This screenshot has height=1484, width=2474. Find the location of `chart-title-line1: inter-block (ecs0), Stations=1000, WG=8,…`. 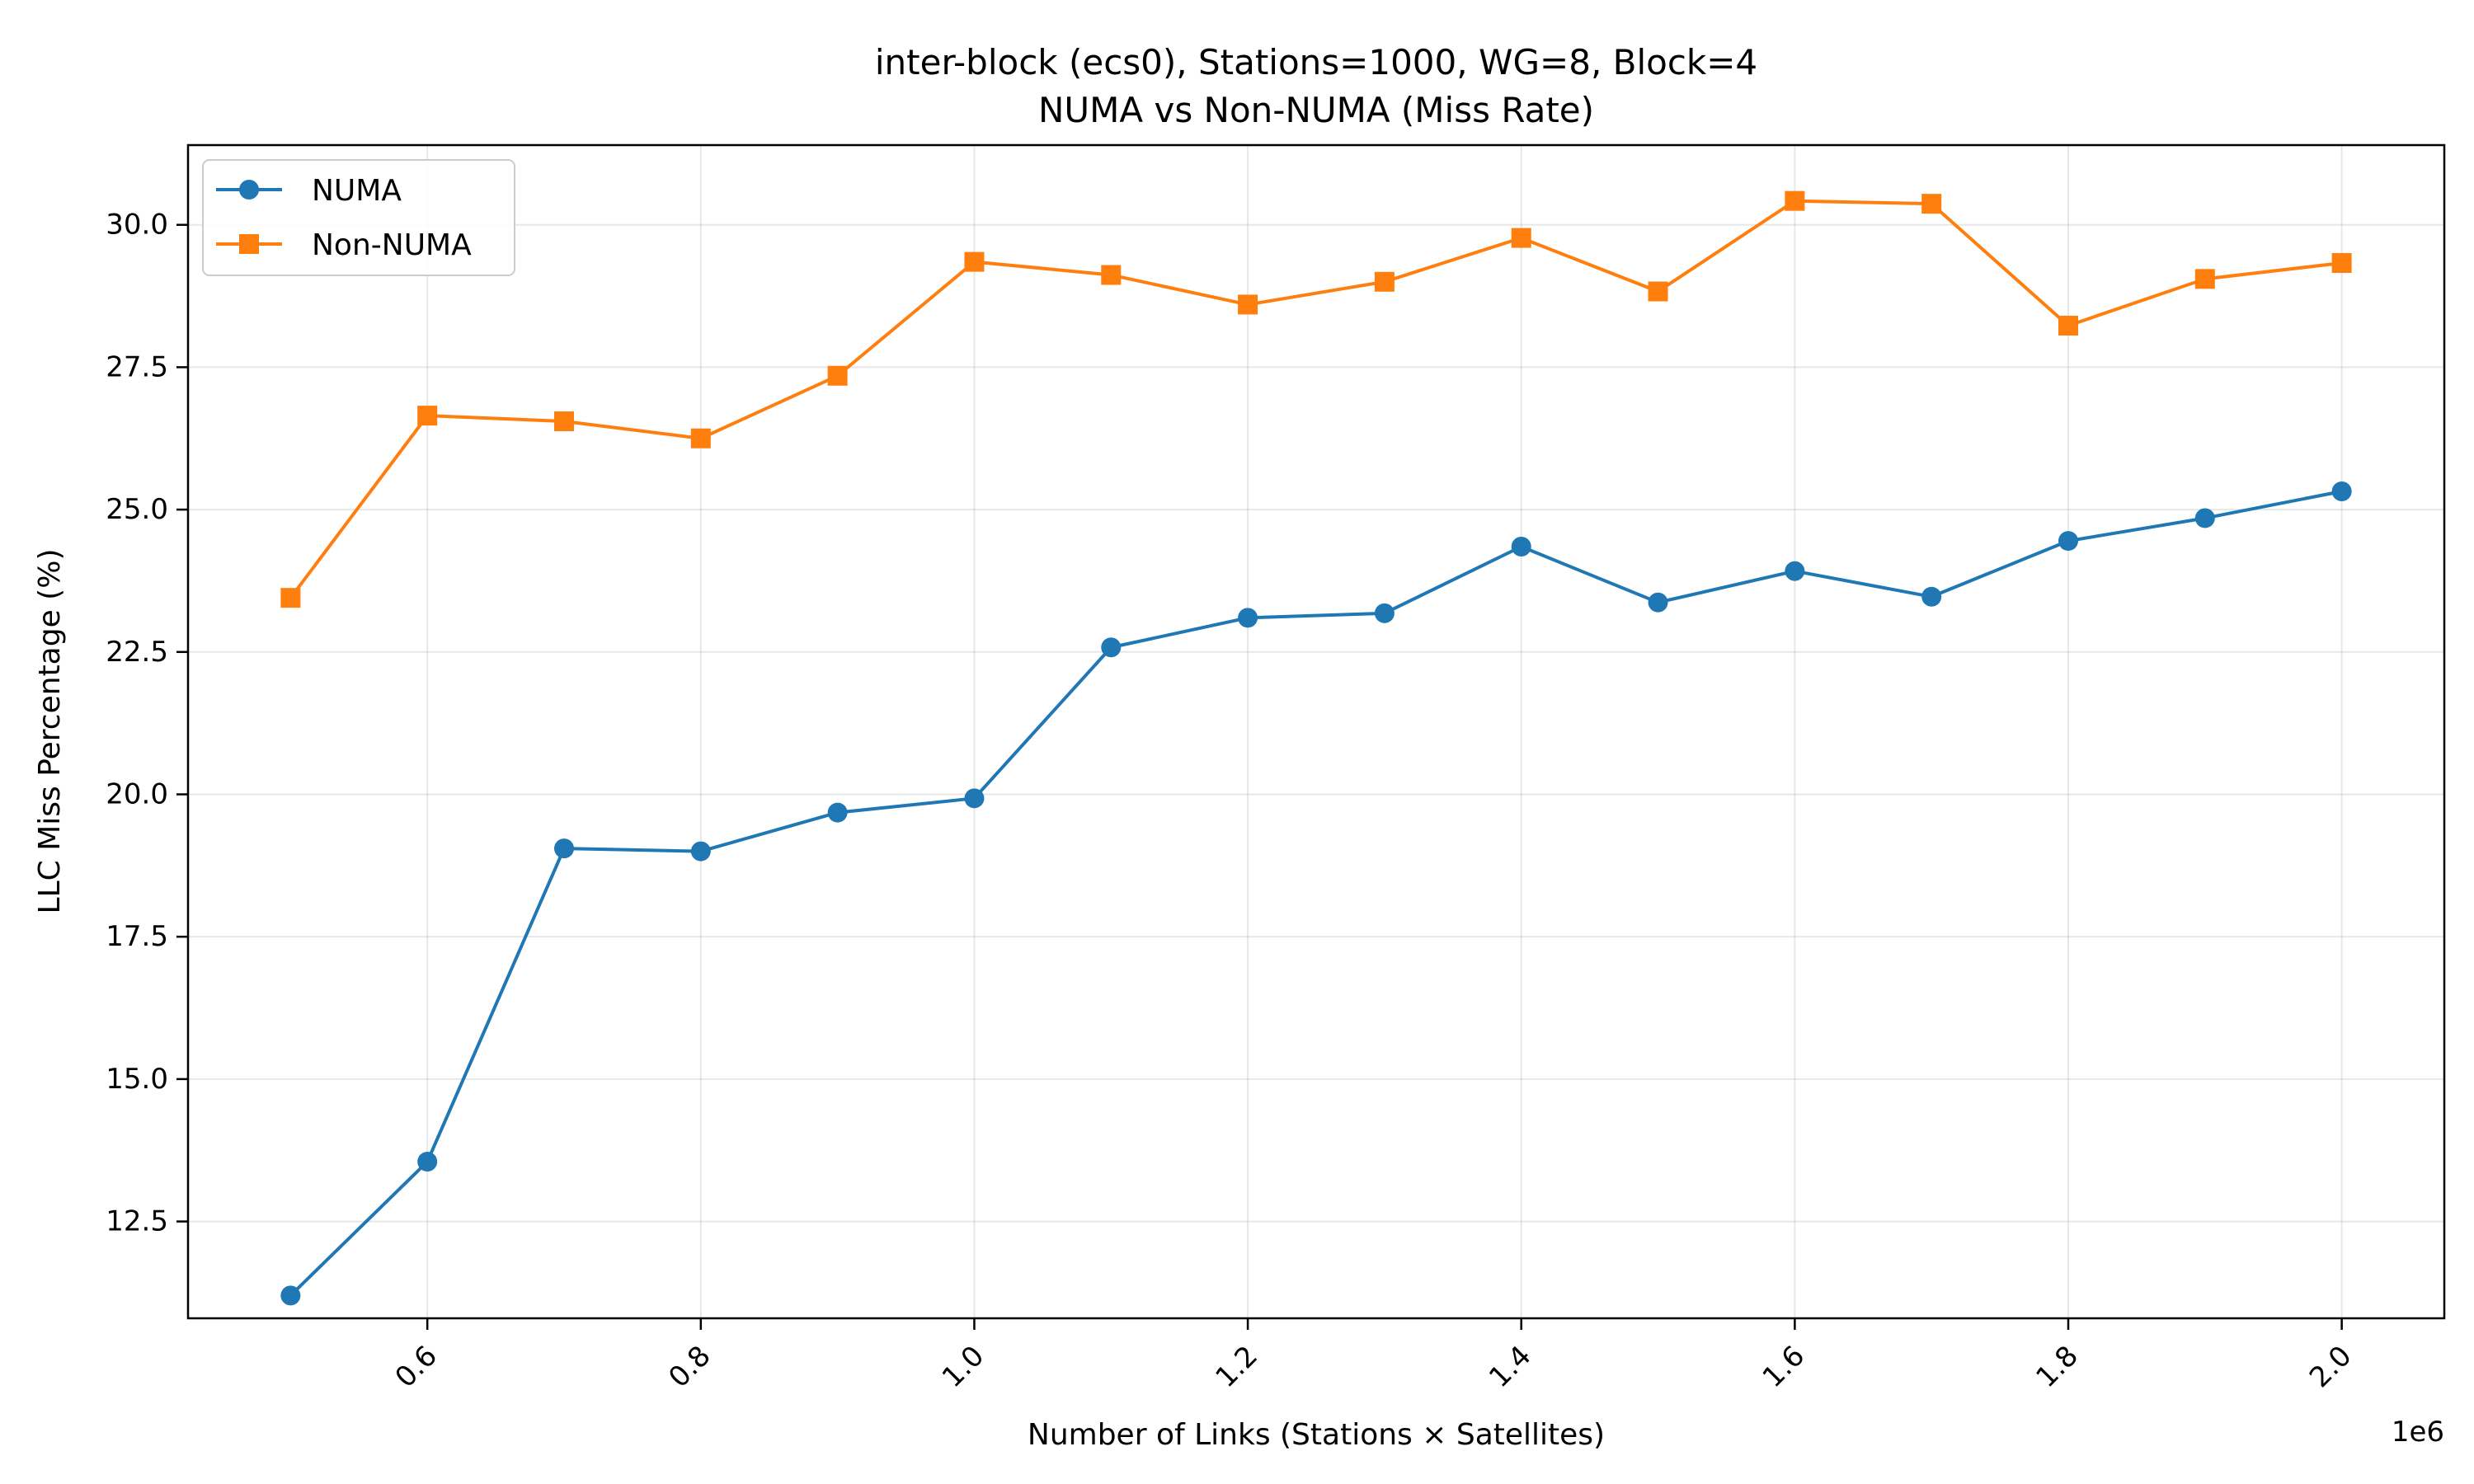

chart-title-line1: inter-block (ecs0), Stations=1000, WG=8,… is located at coordinates (1316, 62).